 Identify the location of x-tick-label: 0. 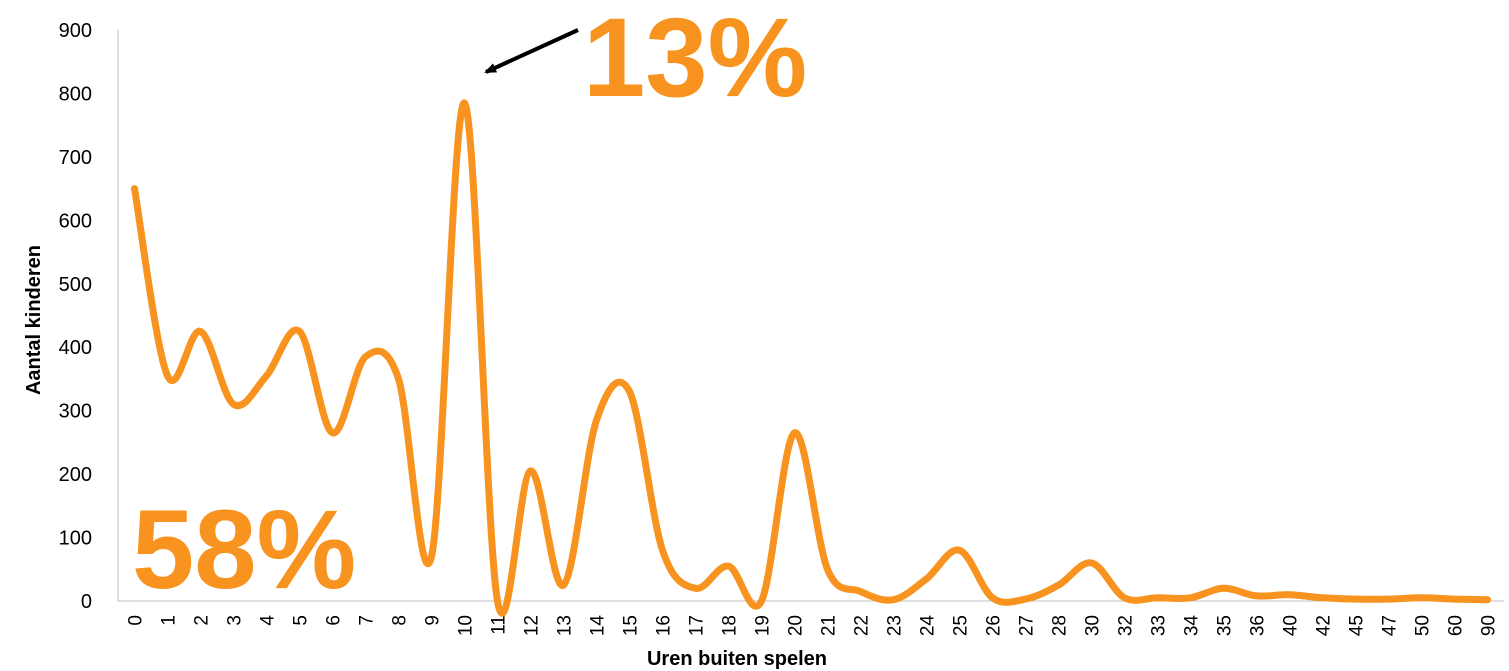
(136, 620).